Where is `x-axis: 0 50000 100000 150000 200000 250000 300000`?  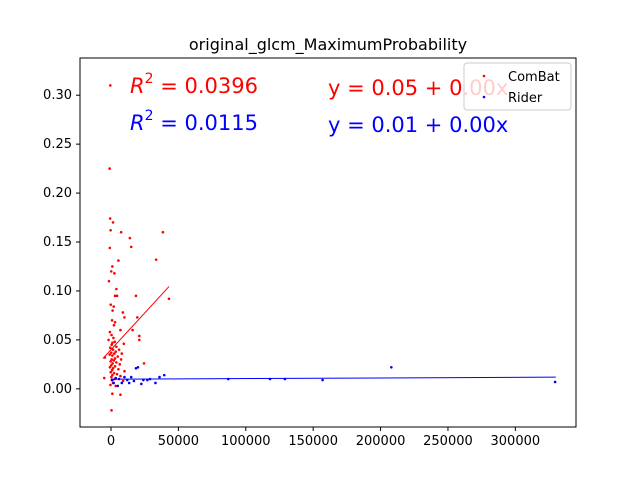 x-axis: 0 50000 100000 150000 200000 250000 300000 is located at coordinates (323, 438).